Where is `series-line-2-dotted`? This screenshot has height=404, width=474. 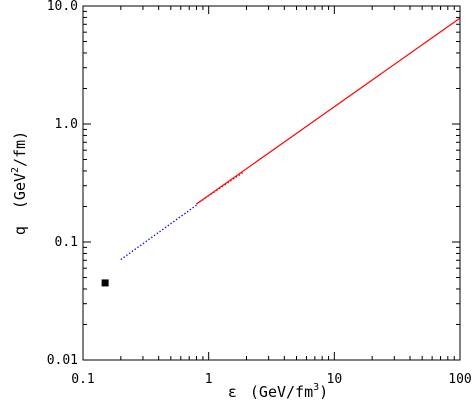 series-line-2-dotted is located at coordinates (220, 188).